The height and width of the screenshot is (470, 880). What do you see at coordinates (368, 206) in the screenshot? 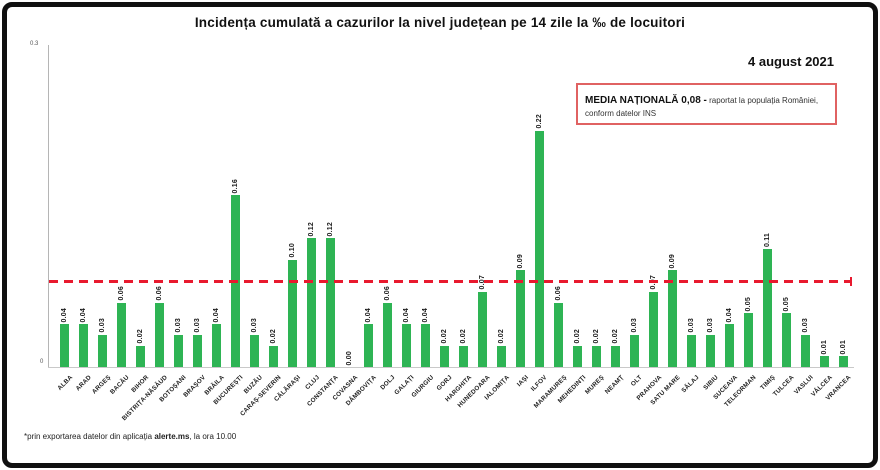
I see `bar-group-dâmbovița: 0.04` at bounding box center [368, 206].